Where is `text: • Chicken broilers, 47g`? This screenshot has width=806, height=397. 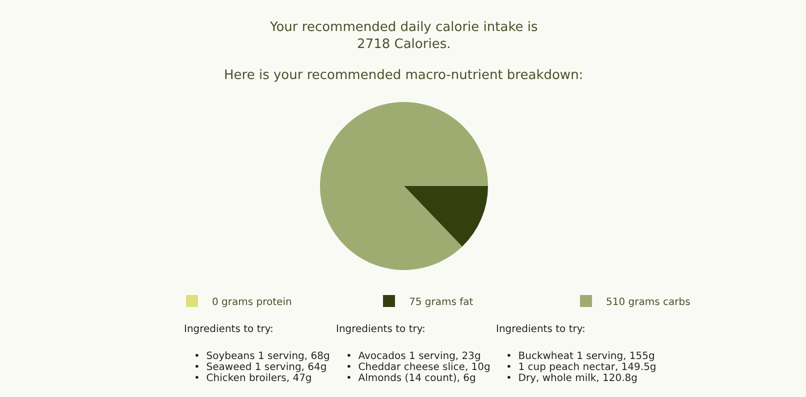
text: • Chicken broilers, 47g is located at coordinates (253, 378).